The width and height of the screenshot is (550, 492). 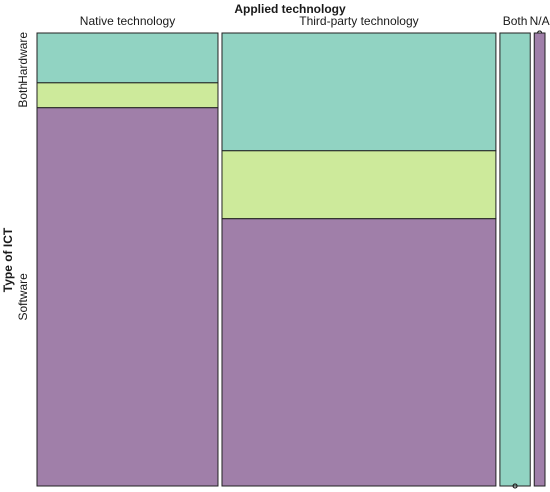 What do you see at coordinates (515, 486) in the screenshot?
I see `empty-cell-both-software` at bounding box center [515, 486].